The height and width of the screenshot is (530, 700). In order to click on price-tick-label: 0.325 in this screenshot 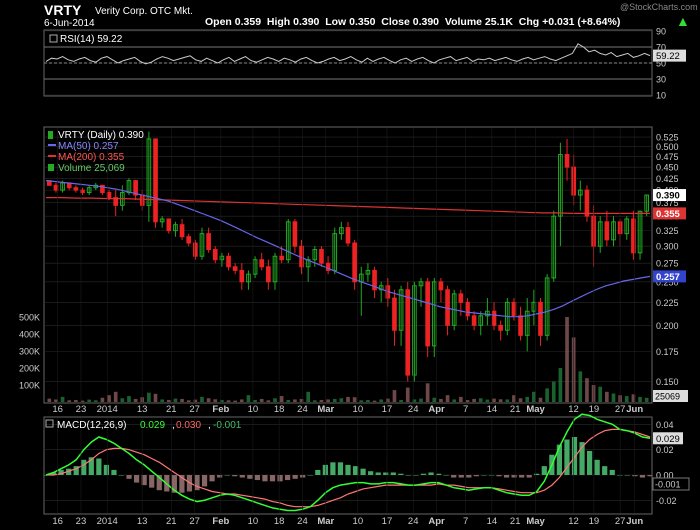, I will do `click(667, 231)`.